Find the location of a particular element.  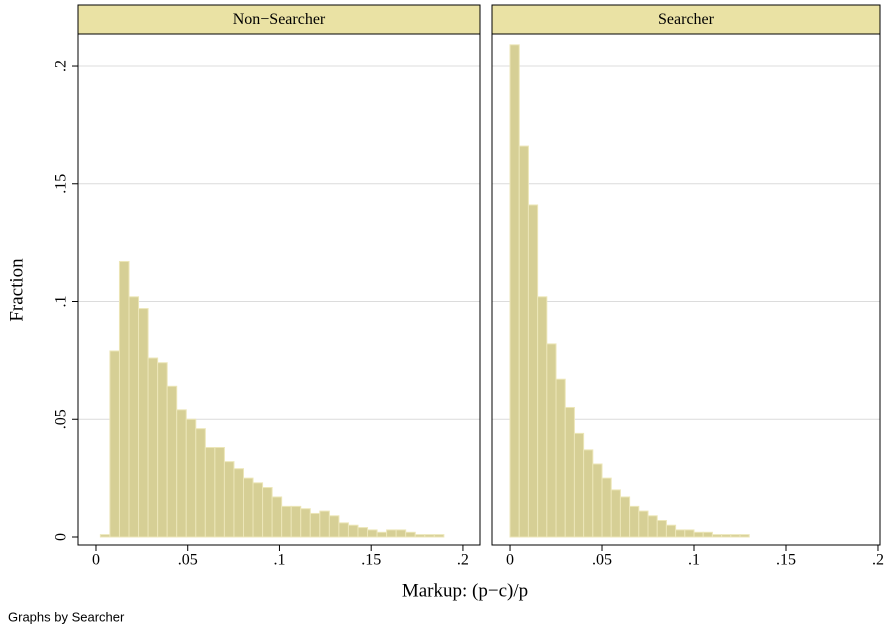

y-tick-label: .2 is located at coordinates (61, 66).